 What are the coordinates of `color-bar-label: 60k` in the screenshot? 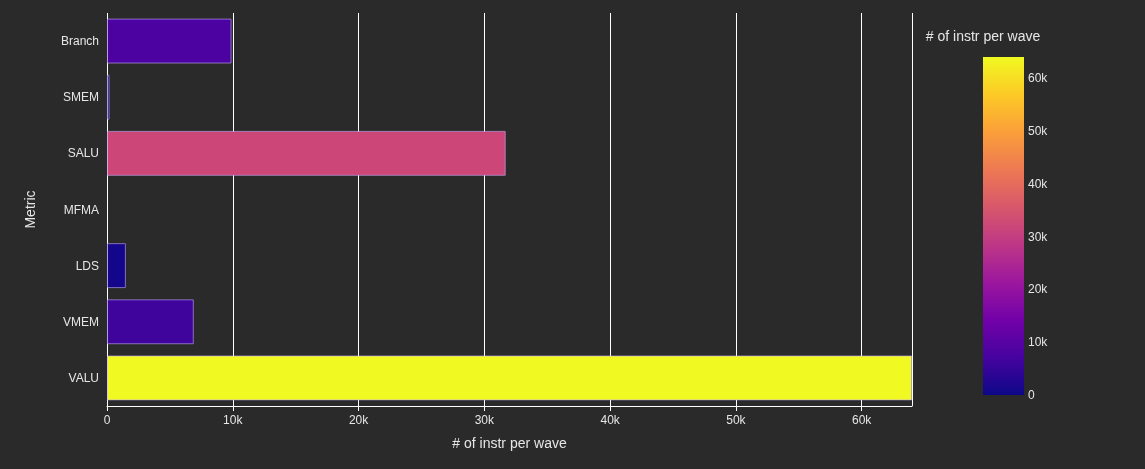 It's located at (1038, 78).